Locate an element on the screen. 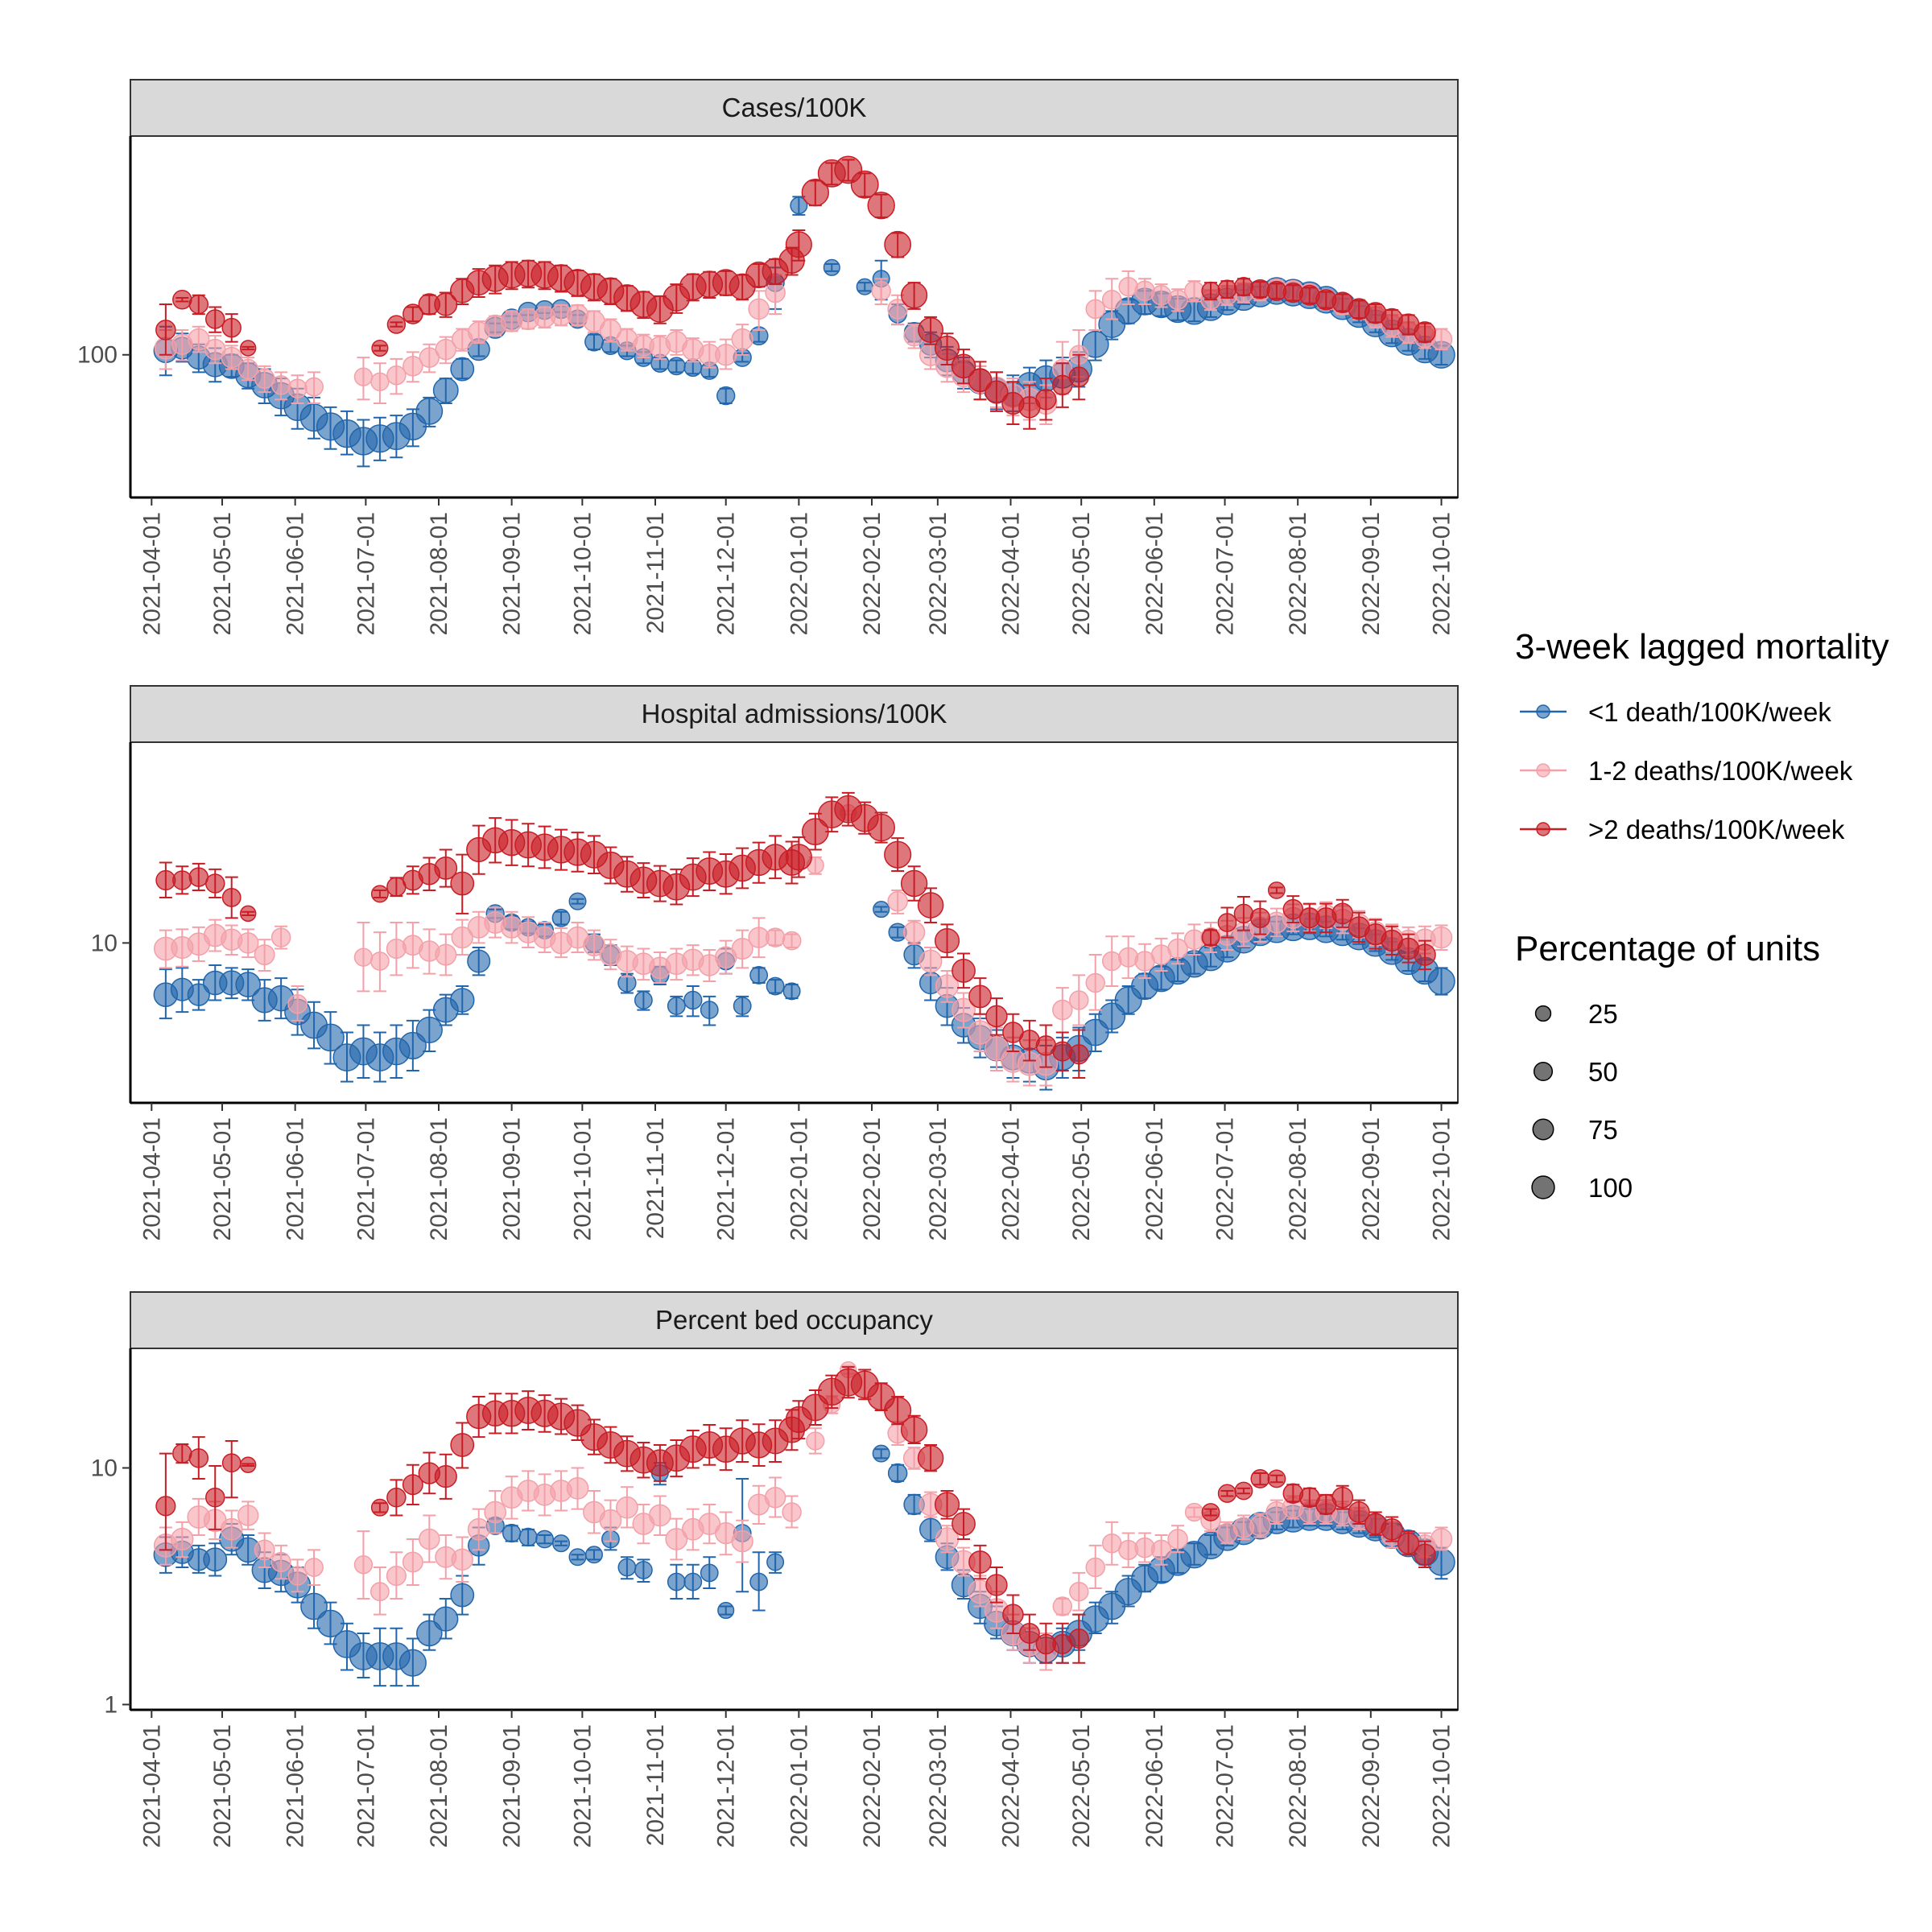 Image resolution: width=1932 pixels, height=1932 pixels. legend-size-items: 25 50 75 100 is located at coordinates (1582, 1101).